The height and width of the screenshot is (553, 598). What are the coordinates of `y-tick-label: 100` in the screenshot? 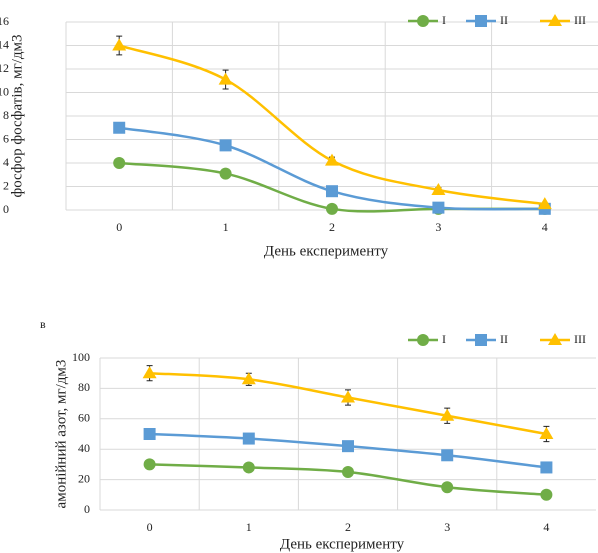 It's located at (81, 357).